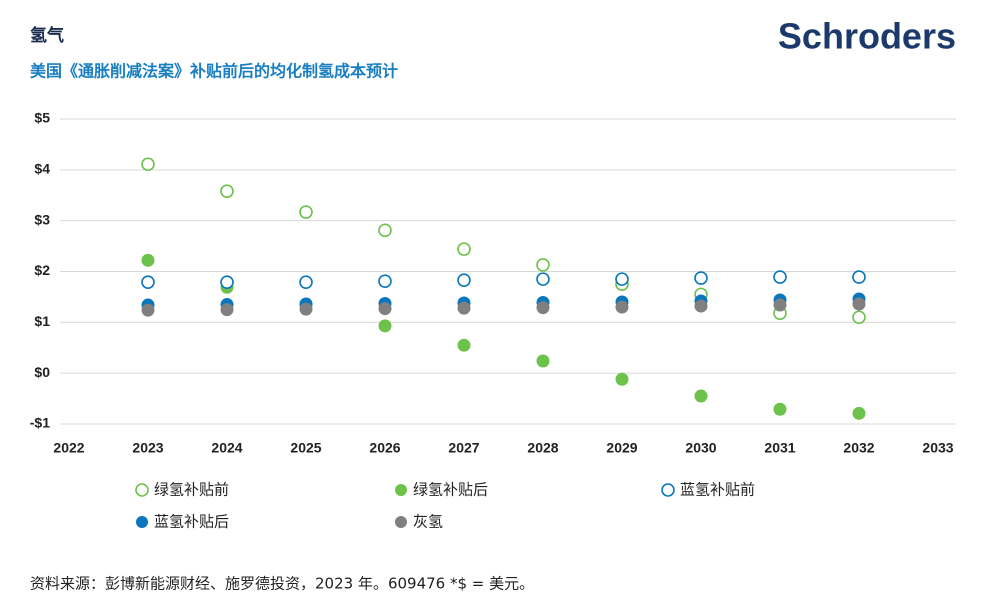 This screenshot has height=610, width=982. Describe the element at coordinates (463, 448) in the screenshot. I see `x-tick-label: 2027` at that location.